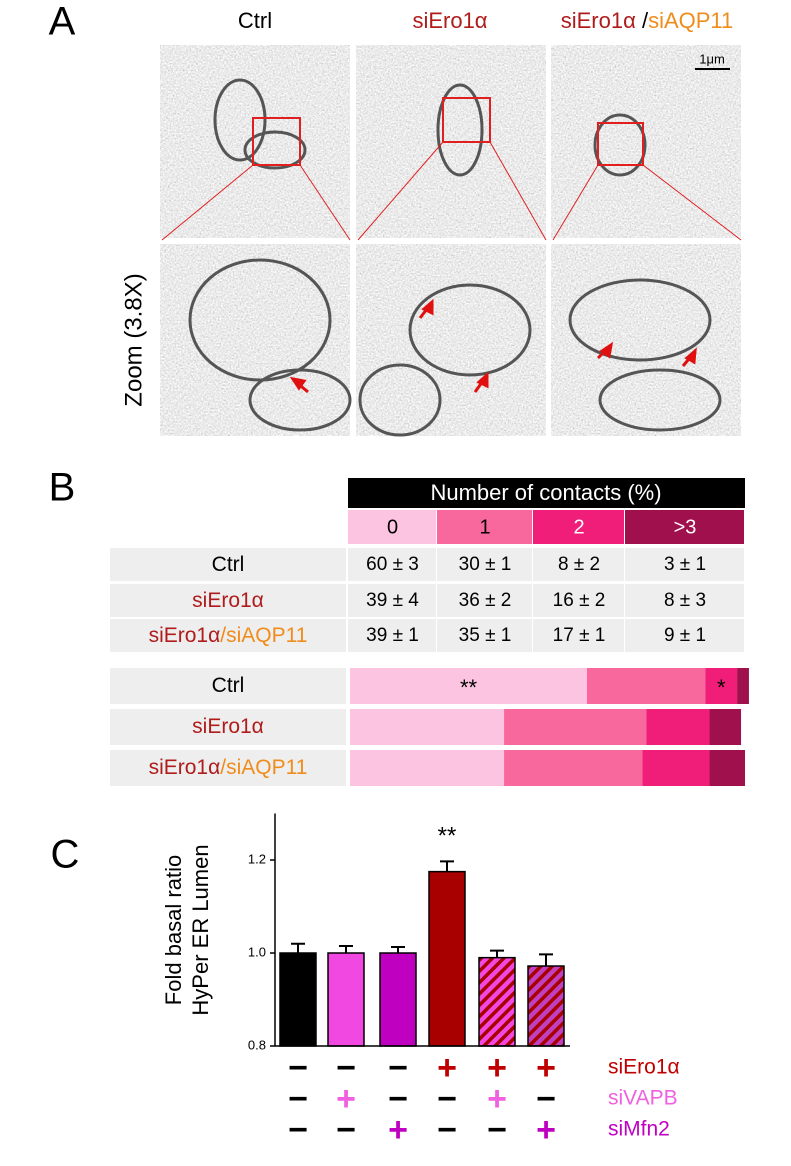 The image size is (791, 1166). Describe the element at coordinates (65, 855) in the screenshot. I see `panel-label: C` at that location.